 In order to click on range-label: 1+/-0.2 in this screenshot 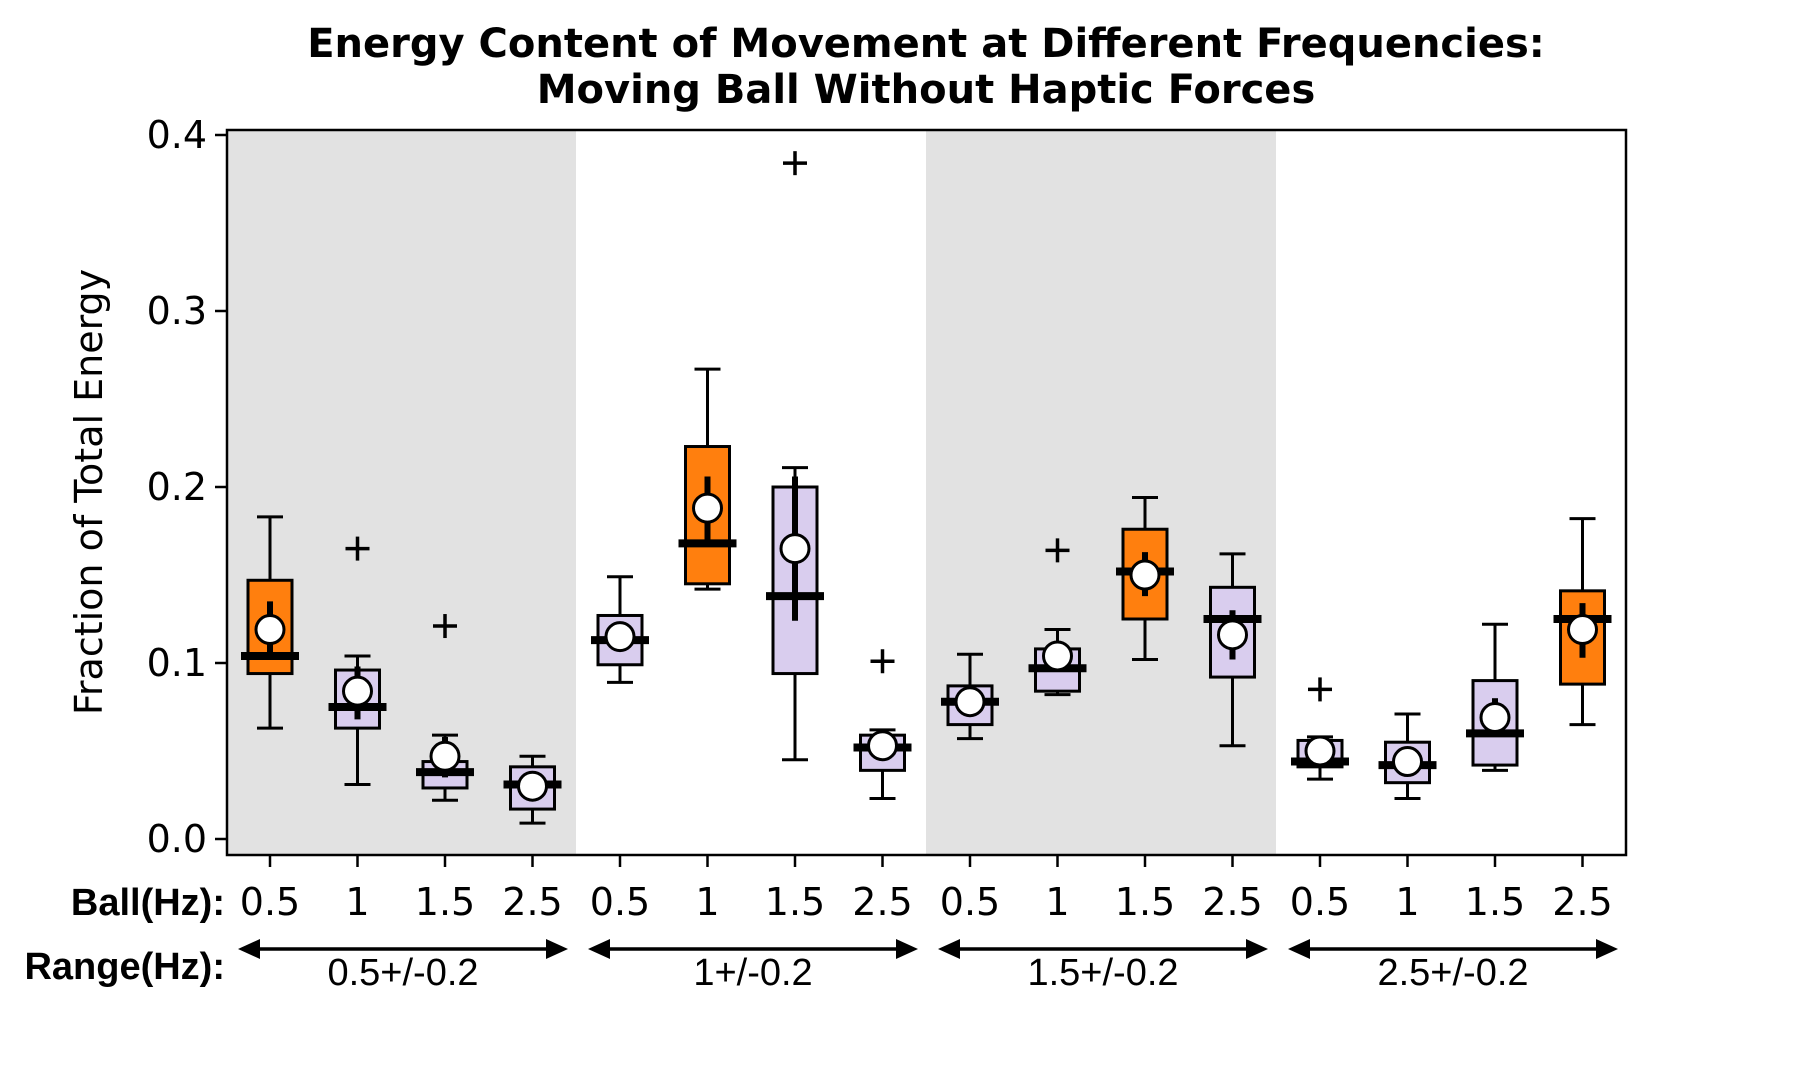, I will do `click(752, 973)`.